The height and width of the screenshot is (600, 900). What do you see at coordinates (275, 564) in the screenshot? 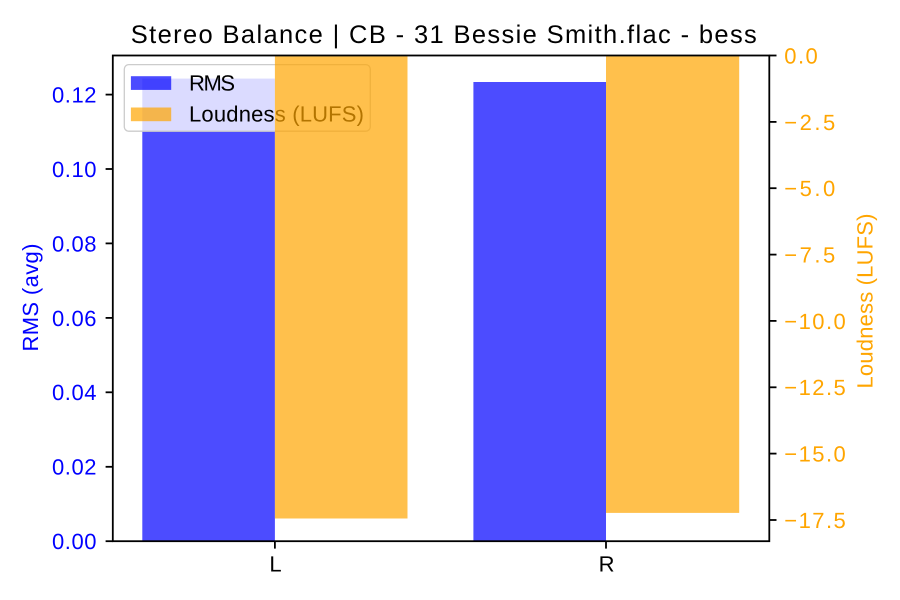
I see `svg-text: L` at bounding box center [275, 564].